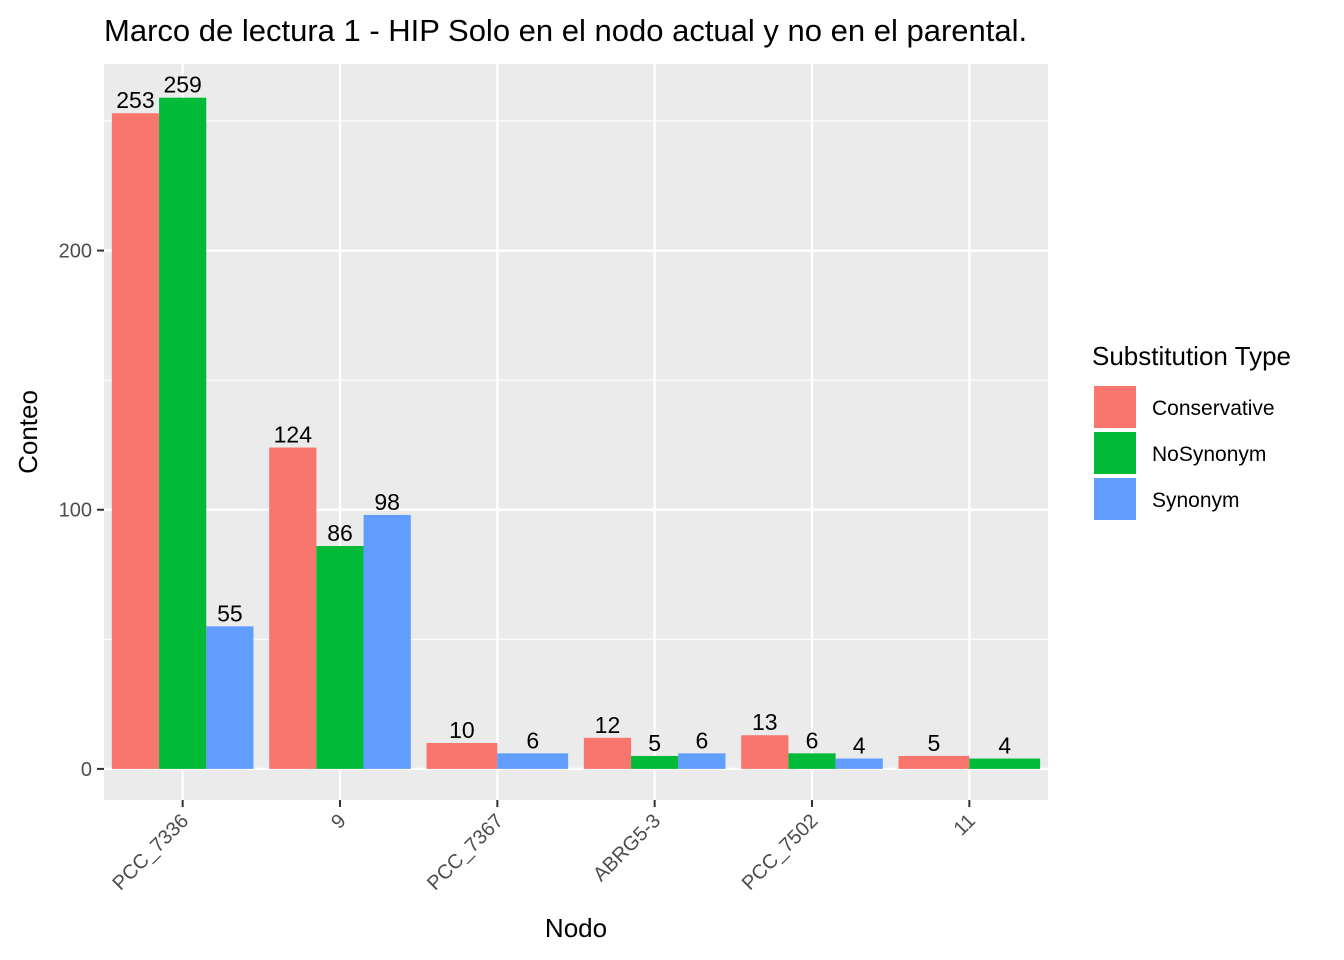 This screenshot has height=960, width=1344. What do you see at coordinates (230, 613) in the screenshot?
I see `data-label: 55` at bounding box center [230, 613].